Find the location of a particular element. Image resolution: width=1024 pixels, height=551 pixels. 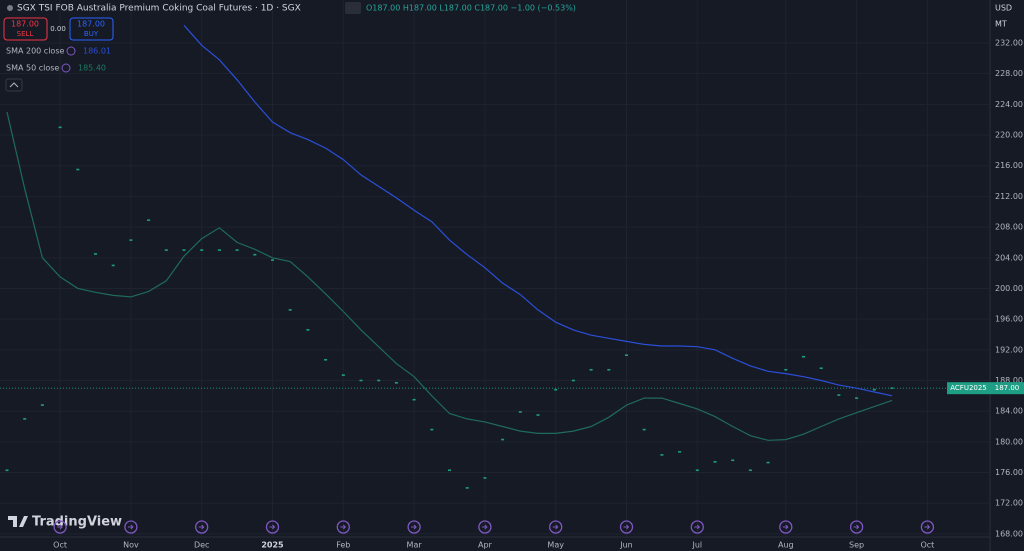

x-tick-label: 2025 is located at coordinates (272, 545).